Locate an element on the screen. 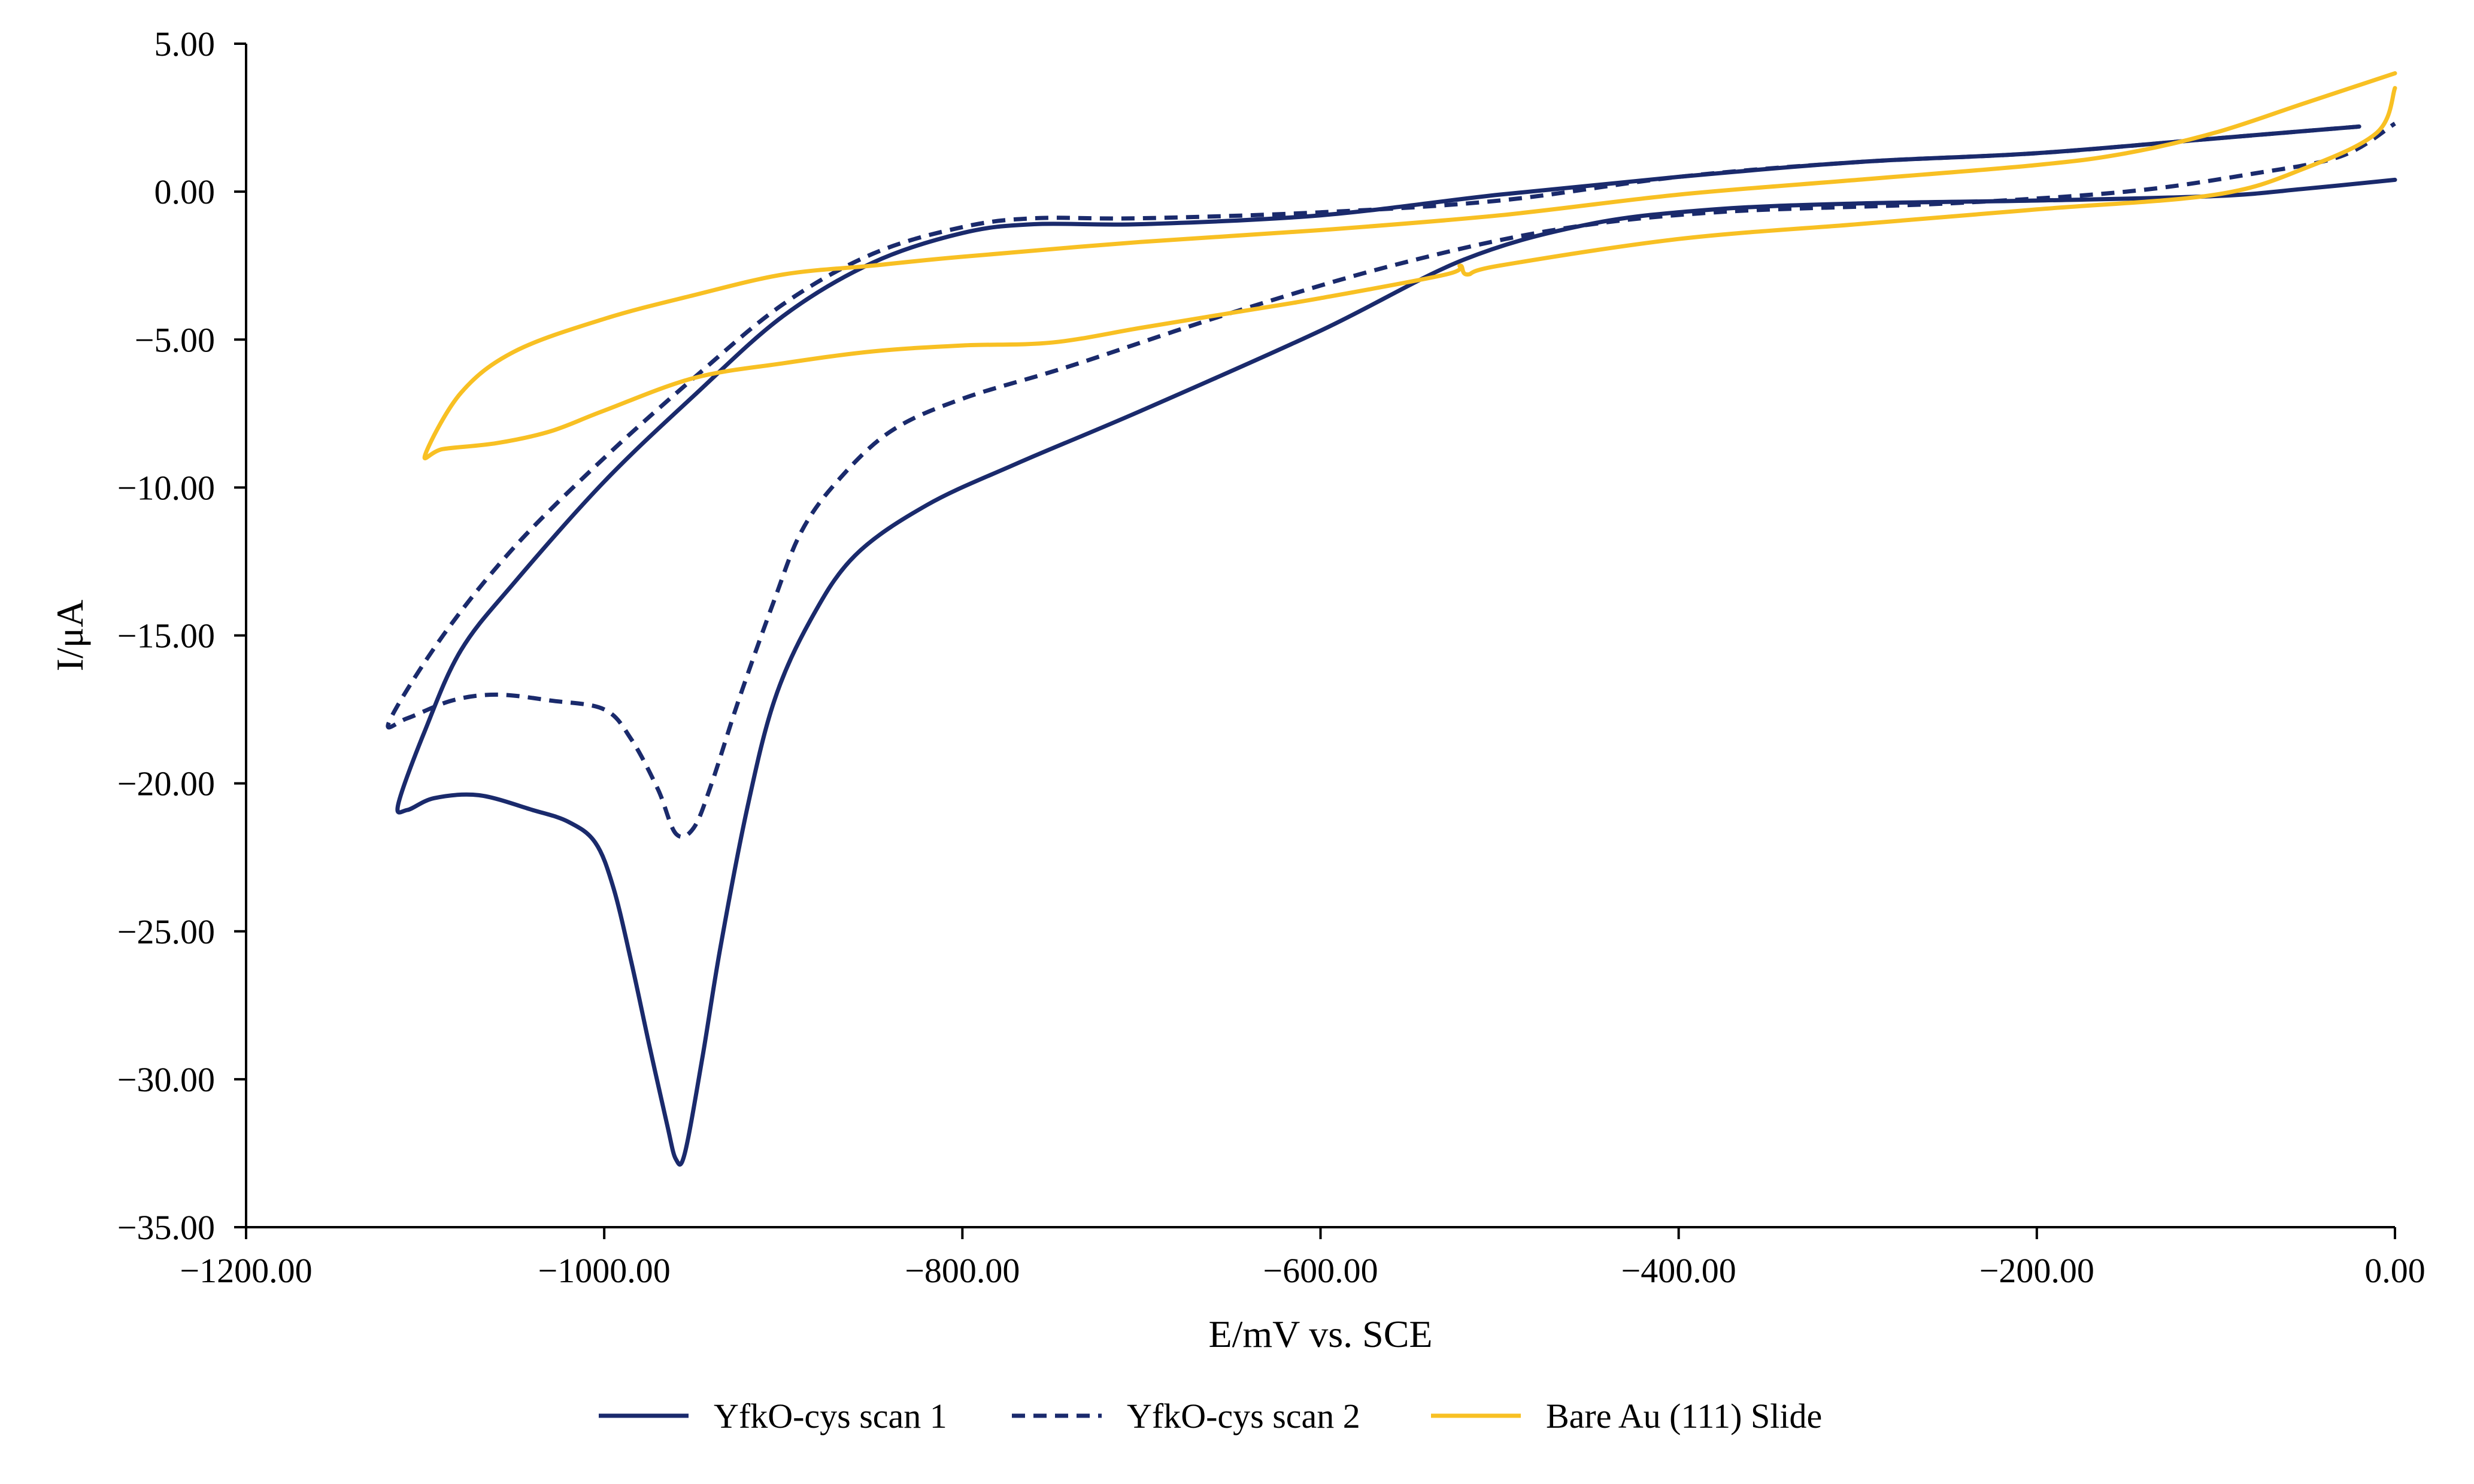  legend-label-2: YfkO-cys scan 2 is located at coordinates (1243, 1416).